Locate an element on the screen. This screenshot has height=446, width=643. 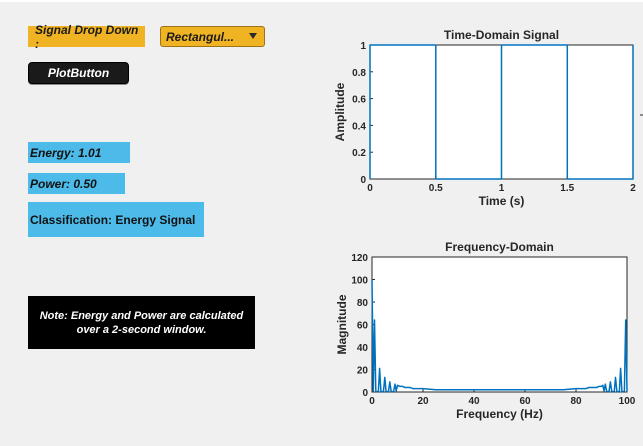
freq-x-tick-label: 20 is located at coordinates (423, 401).